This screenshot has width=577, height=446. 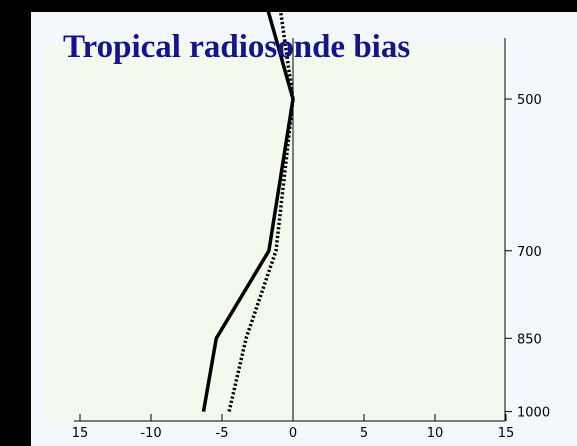 I want to click on x-tick-label: 5, so click(x=364, y=433).